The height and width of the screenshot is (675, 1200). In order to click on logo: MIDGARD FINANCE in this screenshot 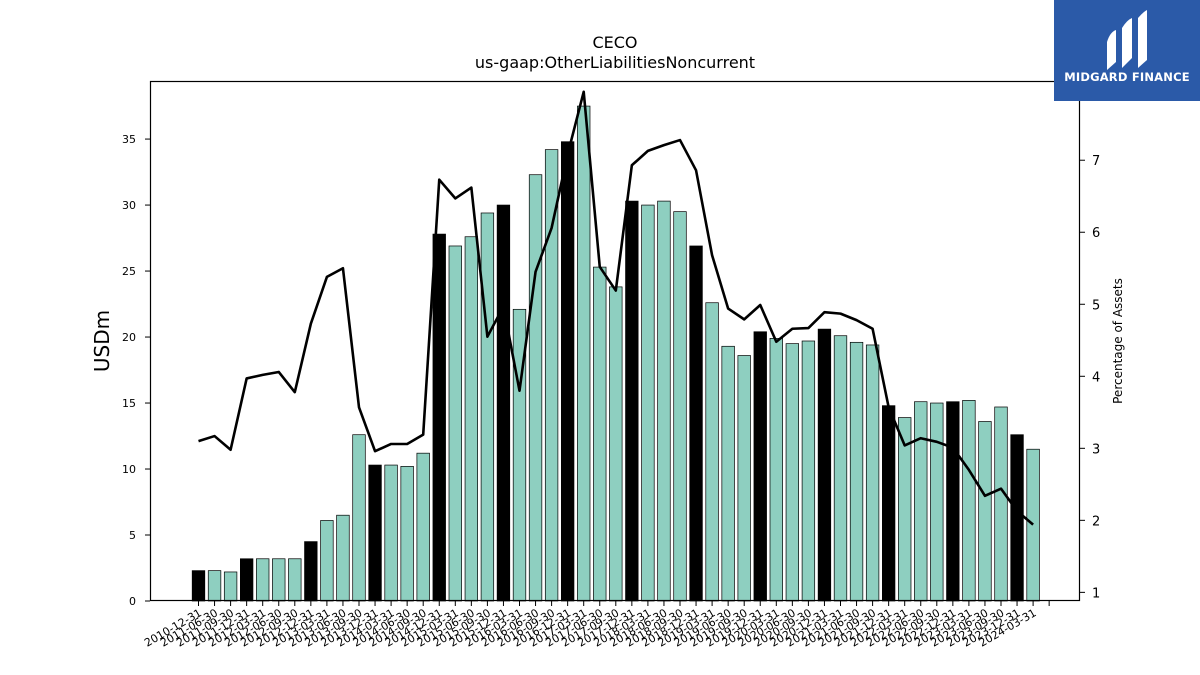, I will do `click(1127, 50)`.